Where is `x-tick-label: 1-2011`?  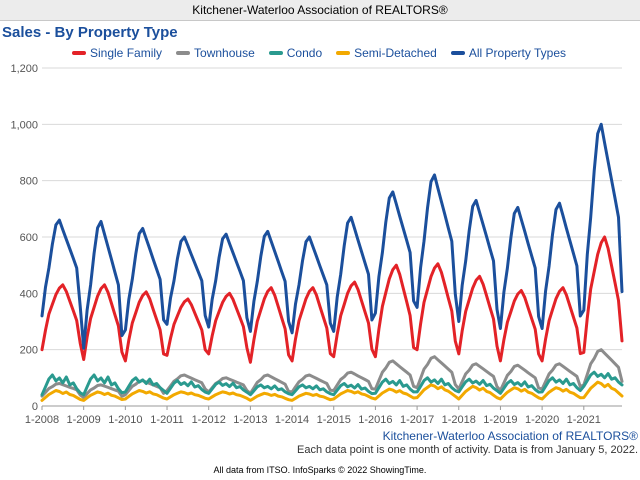
x-tick-label: 1-2011 is located at coordinates (166, 420).